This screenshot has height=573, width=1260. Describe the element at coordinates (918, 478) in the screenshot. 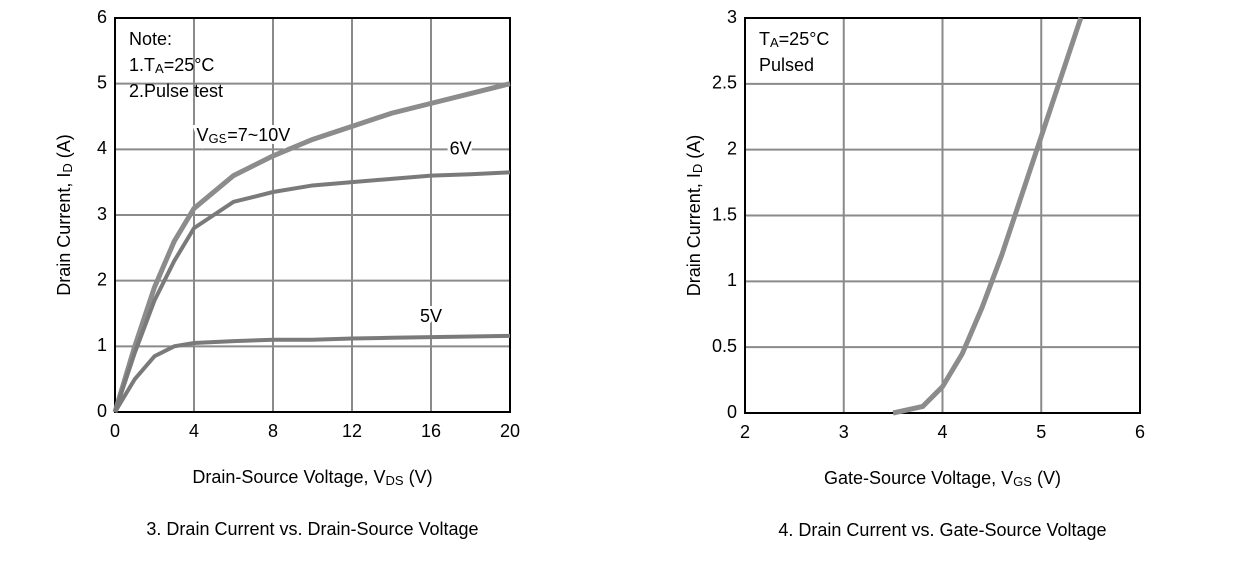

I see `x-axis-label-part: Gate-Source Voltage, V` at that location.